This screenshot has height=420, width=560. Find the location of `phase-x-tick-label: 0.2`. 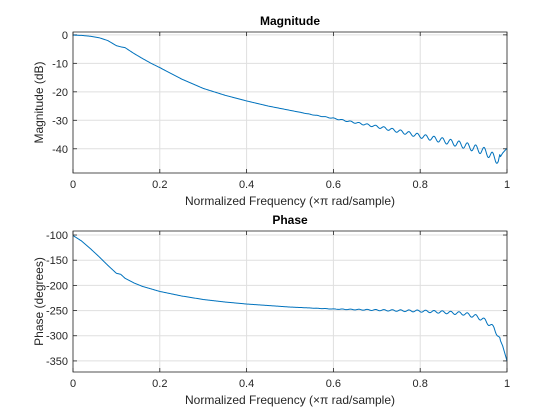

phase-x-tick-label: 0.2 is located at coordinates (159, 384).